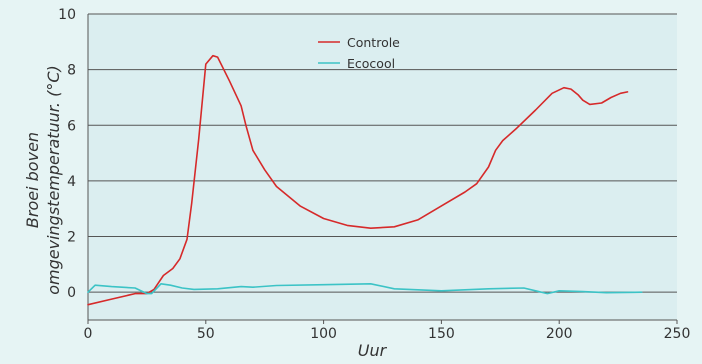  What do you see at coordinates (53, 180) in the screenshot?
I see `y-axis-title-line-2: omgevingstemperatuur. (°C)` at bounding box center [53, 180].